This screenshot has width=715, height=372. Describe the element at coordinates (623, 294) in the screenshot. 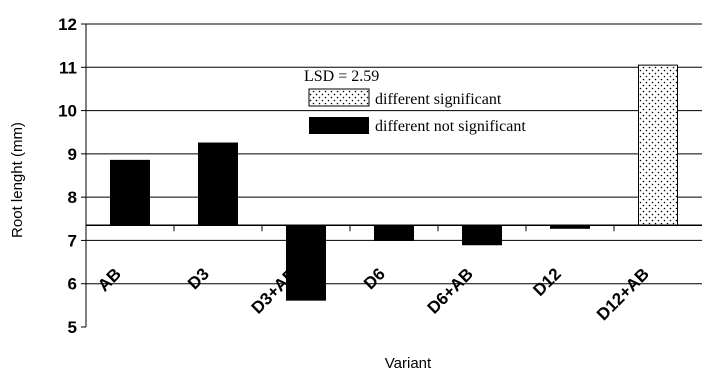

I see `x-tick-label: D12+AB` at that location.